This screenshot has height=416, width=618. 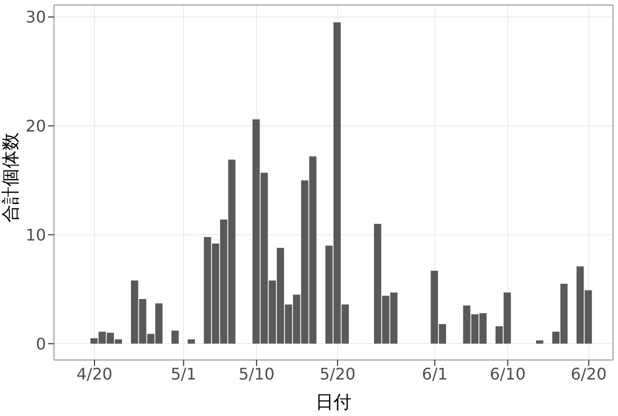 I want to click on y-tick-label: 0, so click(x=41, y=344).